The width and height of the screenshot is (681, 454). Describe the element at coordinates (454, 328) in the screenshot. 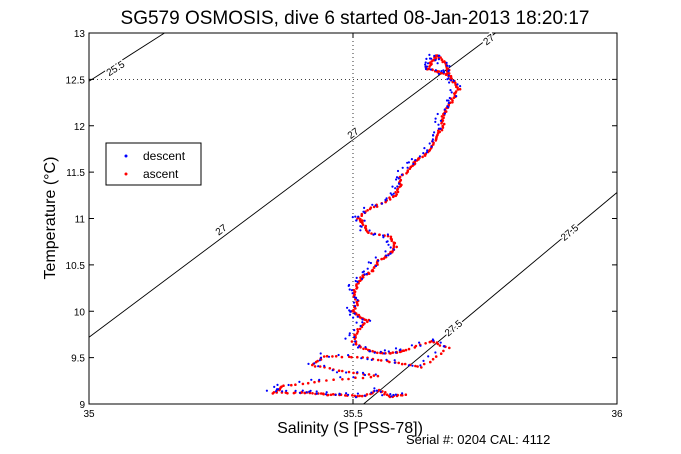

I see `contour-label: 27.5` at that location.